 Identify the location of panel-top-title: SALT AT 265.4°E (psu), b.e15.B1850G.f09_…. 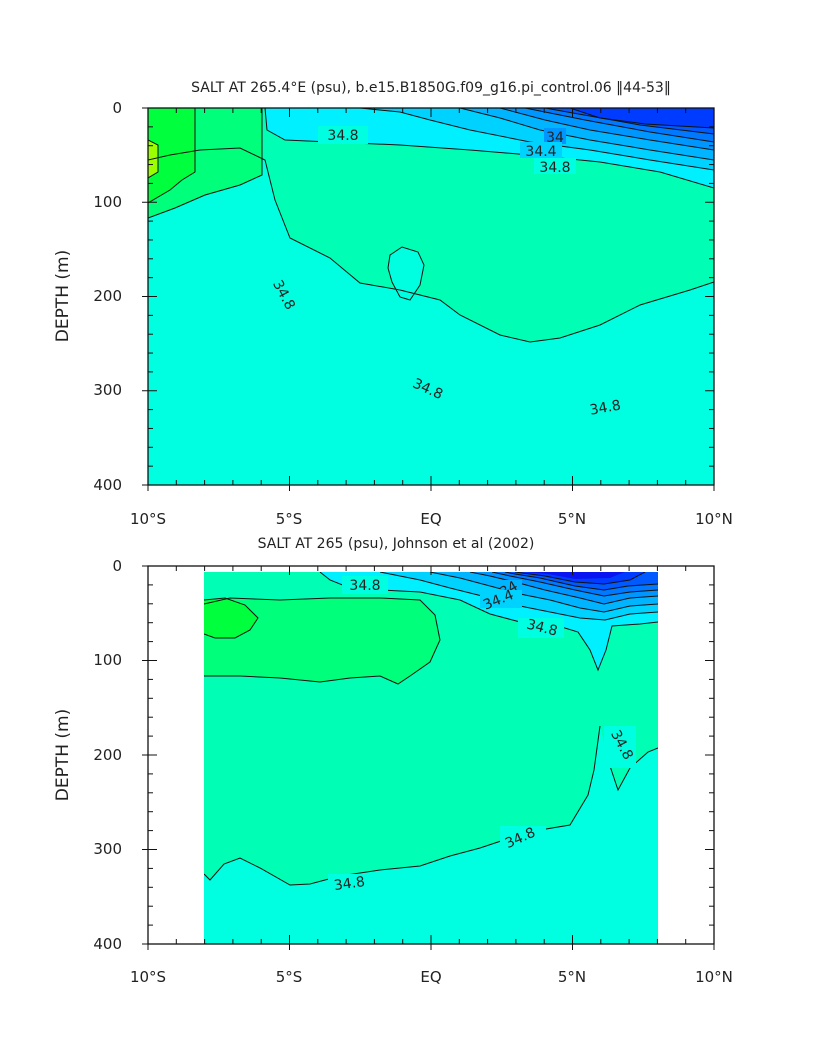
(431, 88).